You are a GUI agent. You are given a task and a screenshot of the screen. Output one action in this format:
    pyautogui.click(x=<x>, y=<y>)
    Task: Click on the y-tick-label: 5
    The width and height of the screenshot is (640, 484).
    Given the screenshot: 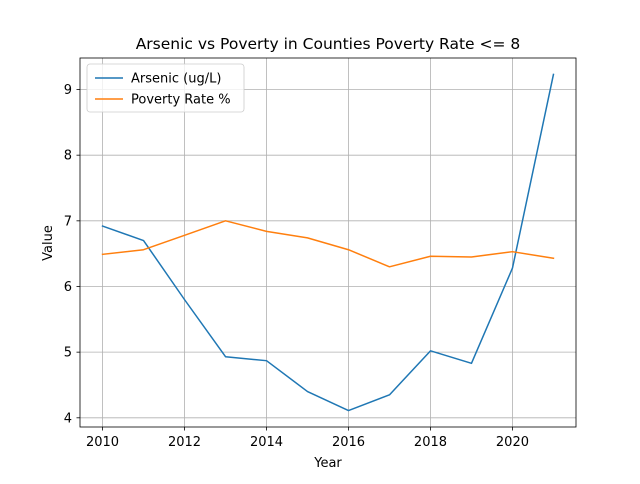 What is the action you would take?
    pyautogui.click(x=68, y=353)
    